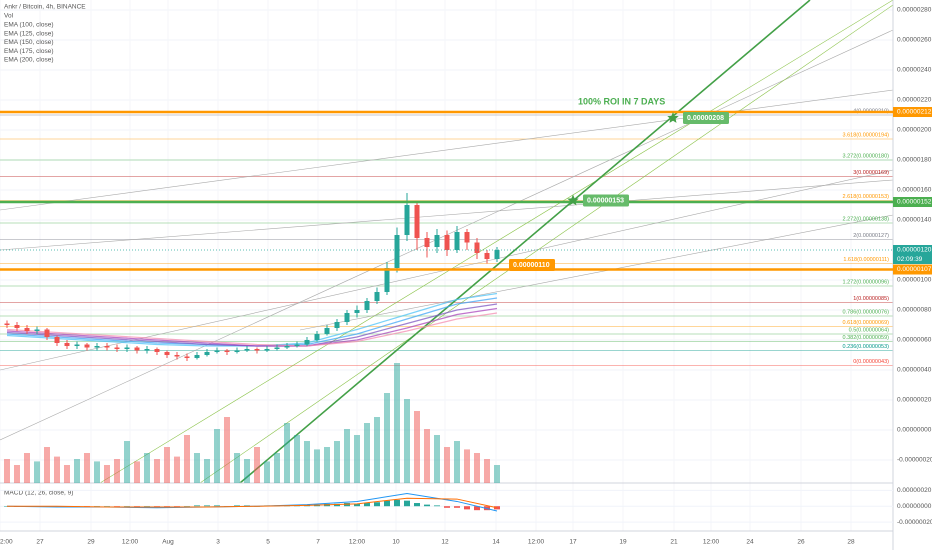 This screenshot has height=550, width=932. I want to click on fib-label: 2.272(0.00000138), so click(866, 219).